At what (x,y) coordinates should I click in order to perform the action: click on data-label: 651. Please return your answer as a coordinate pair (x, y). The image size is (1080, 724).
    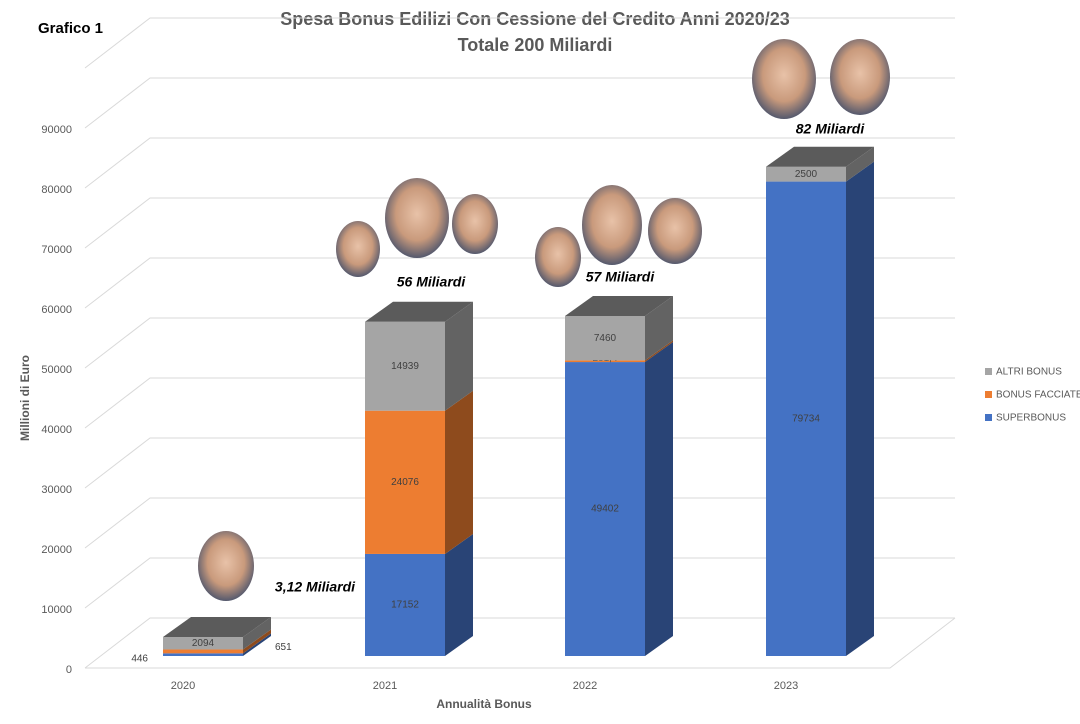
    Looking at the image, I should click on (283, 647).